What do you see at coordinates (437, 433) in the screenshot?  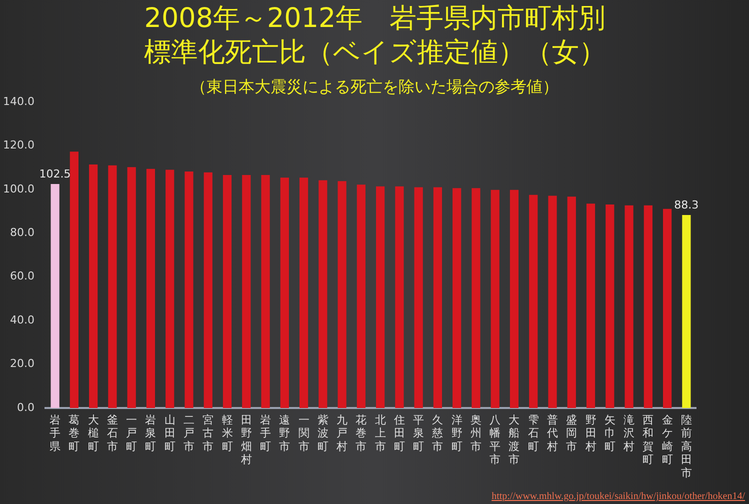 I see `x-tick-label: 久慈市` at bounding box center [437, 433].